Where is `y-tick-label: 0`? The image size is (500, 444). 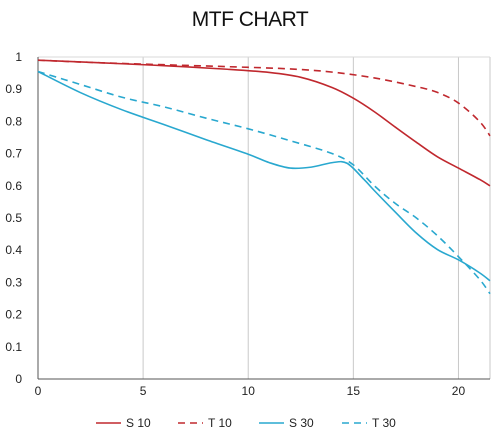
y-tick-label: 0 is located at coordinates (18, 379).